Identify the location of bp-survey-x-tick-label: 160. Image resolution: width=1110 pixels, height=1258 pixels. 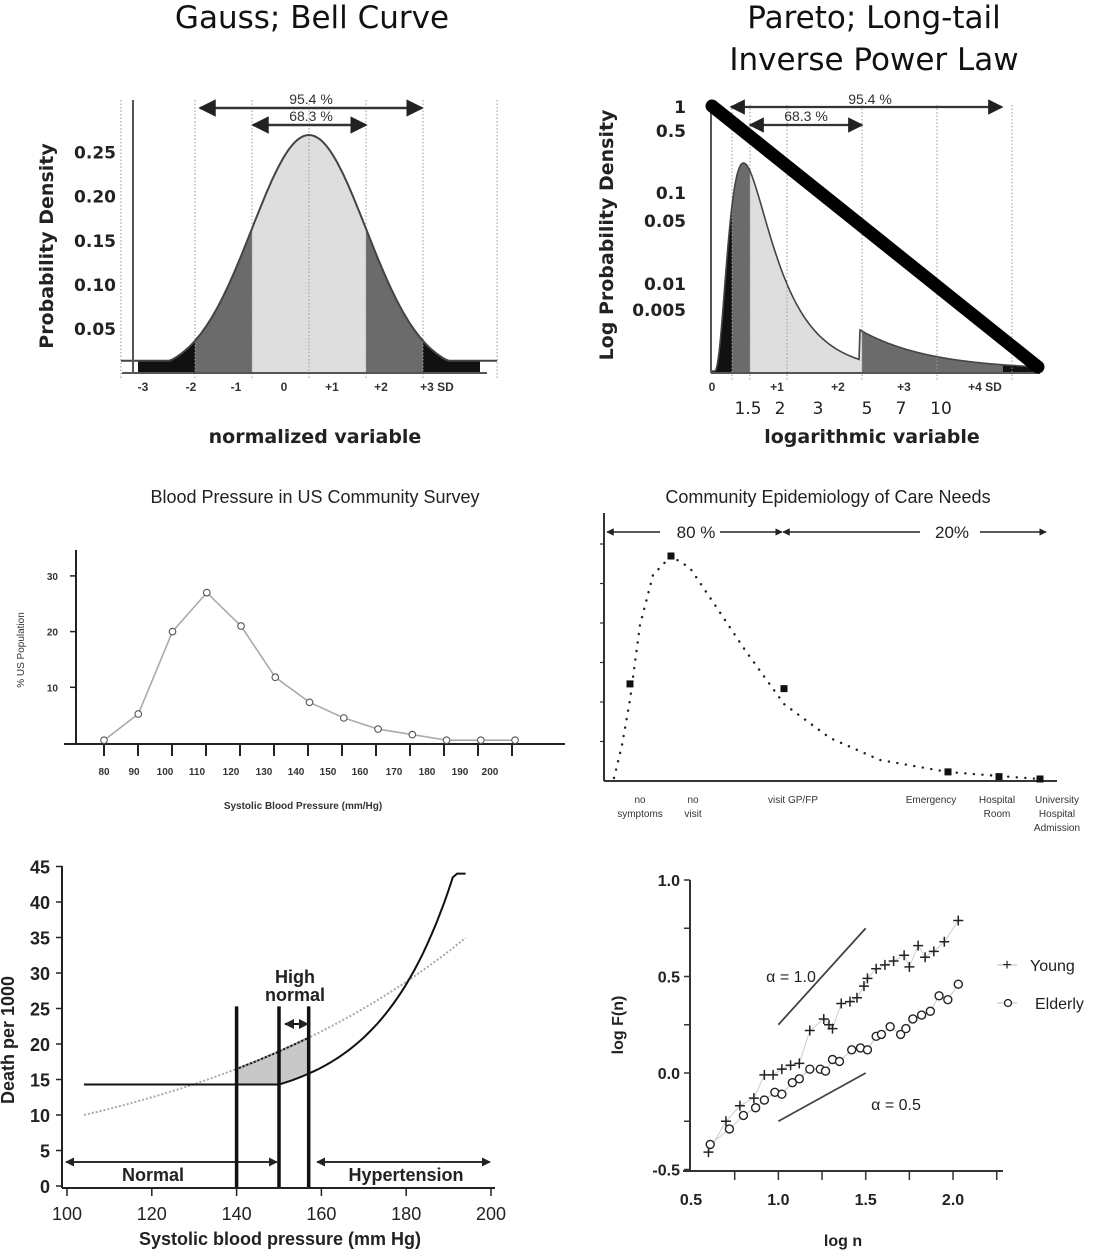
(360, 772).